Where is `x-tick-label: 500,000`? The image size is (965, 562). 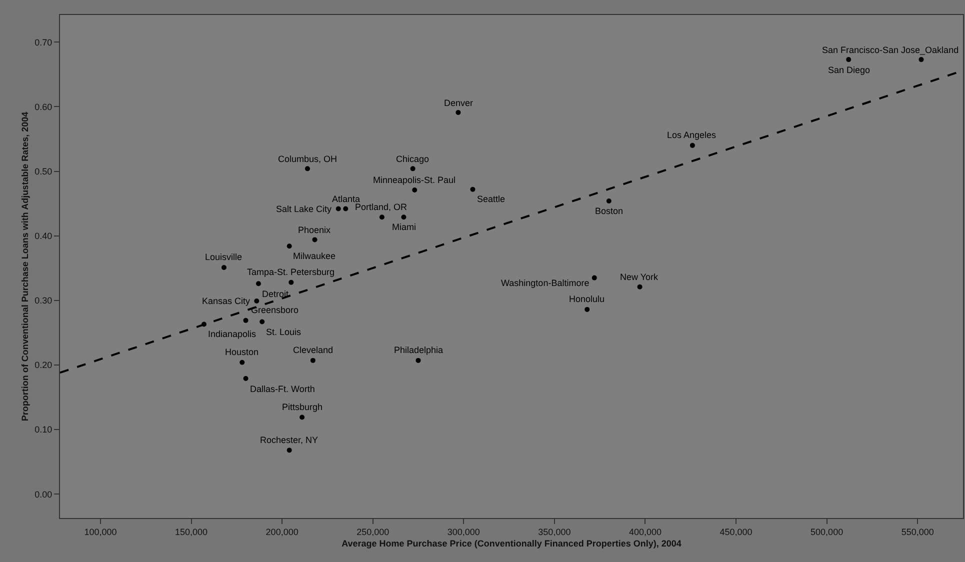
x-tick-label: 500,000 is located at coordinates (827, 531).